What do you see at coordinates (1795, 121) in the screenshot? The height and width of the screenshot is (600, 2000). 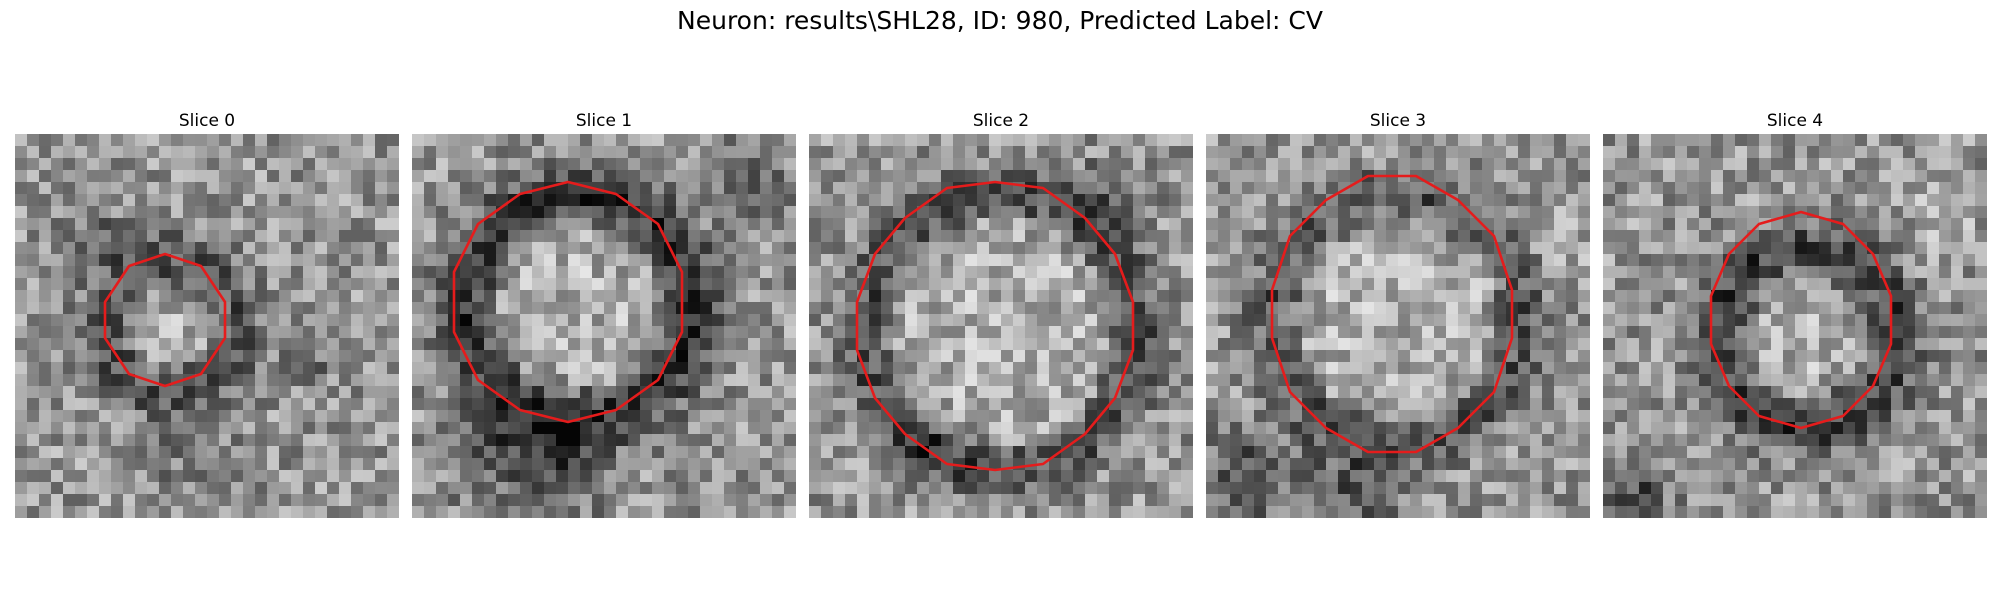 I see `slice-title: Slice 4` at bounding box center [1795, 121].